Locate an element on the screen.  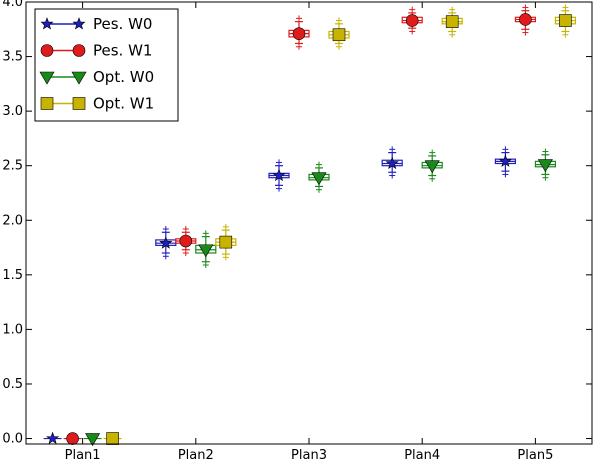
legend-entry: Pes. W0 is located at coordinates (96, 24).